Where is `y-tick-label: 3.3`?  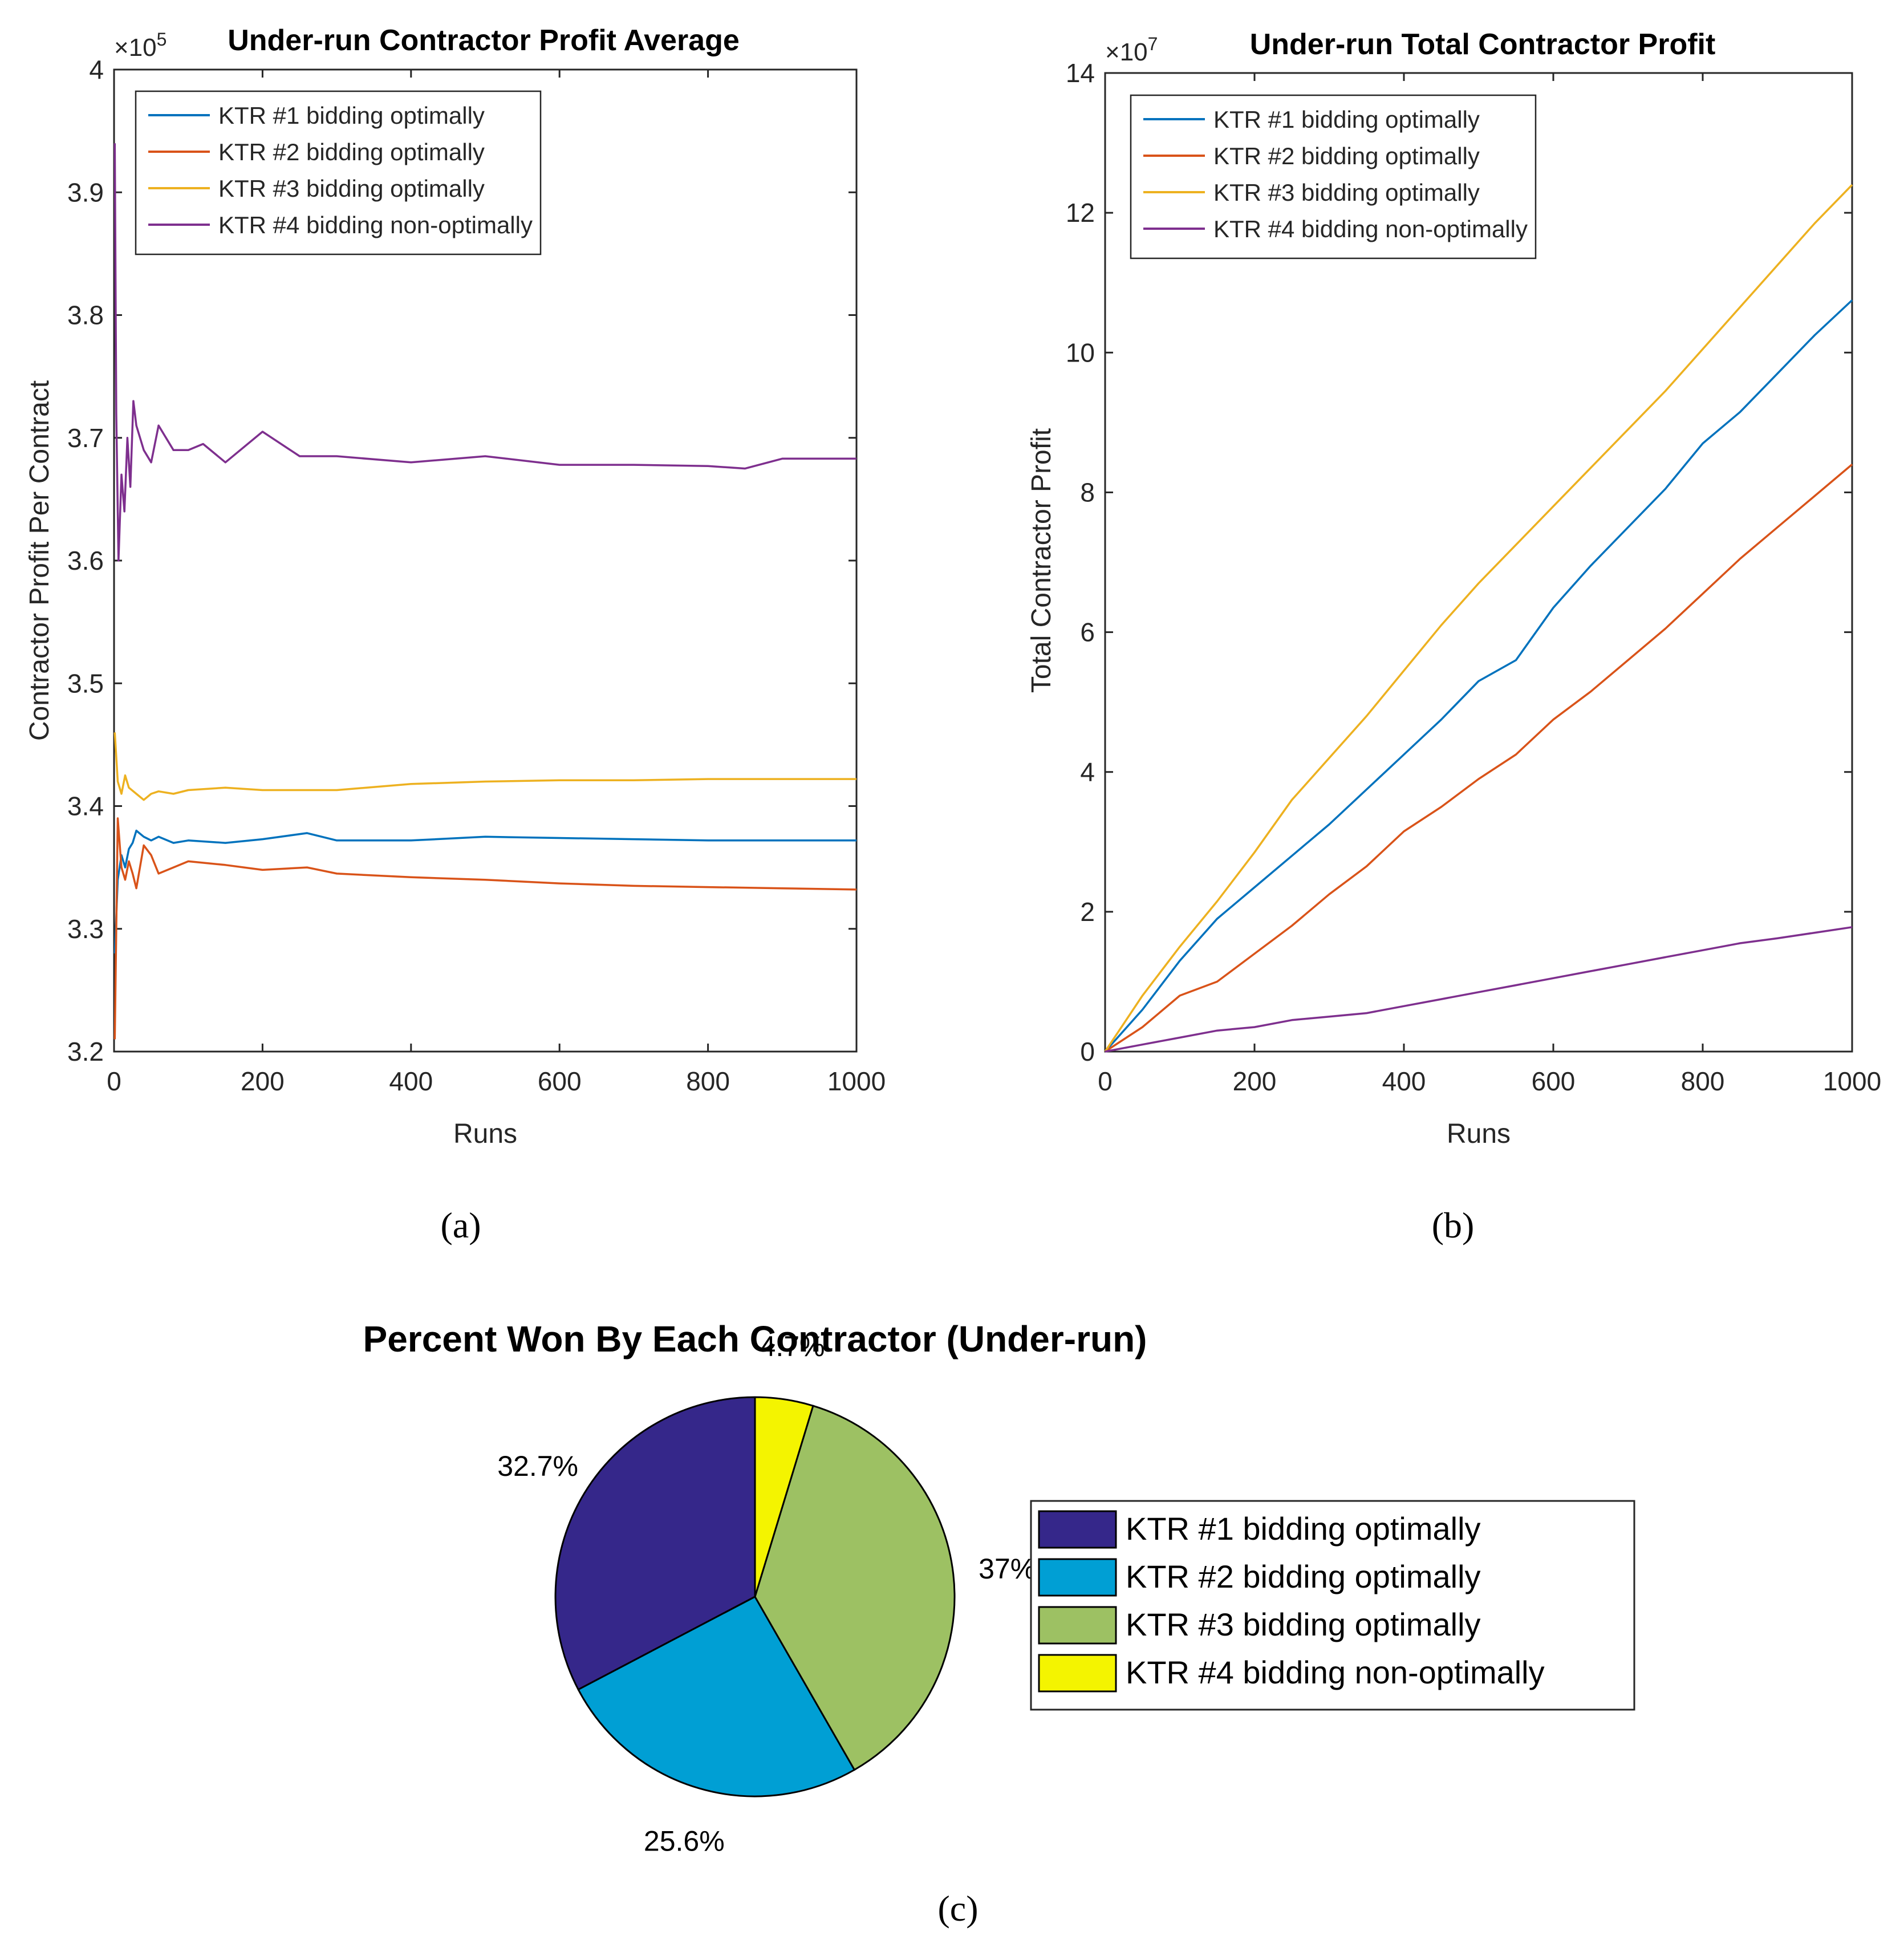
y-tick-label: 3.3 is located at coordinates (85, 929).